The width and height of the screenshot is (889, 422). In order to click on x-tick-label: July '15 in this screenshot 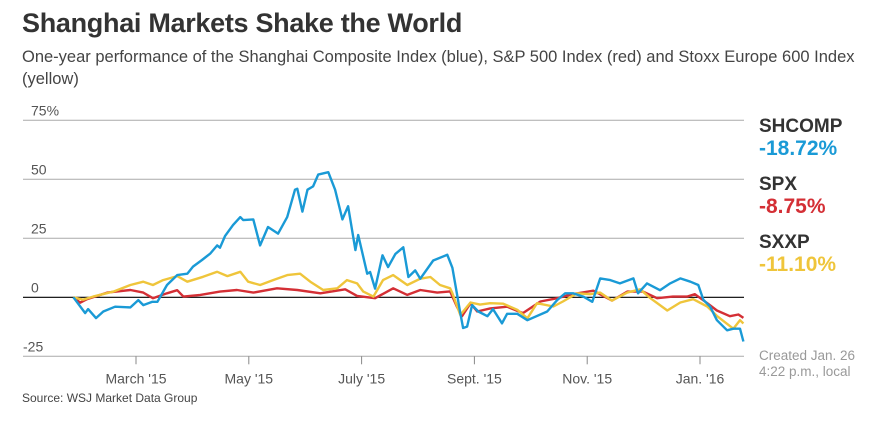, I will do `click(361, 378)`.